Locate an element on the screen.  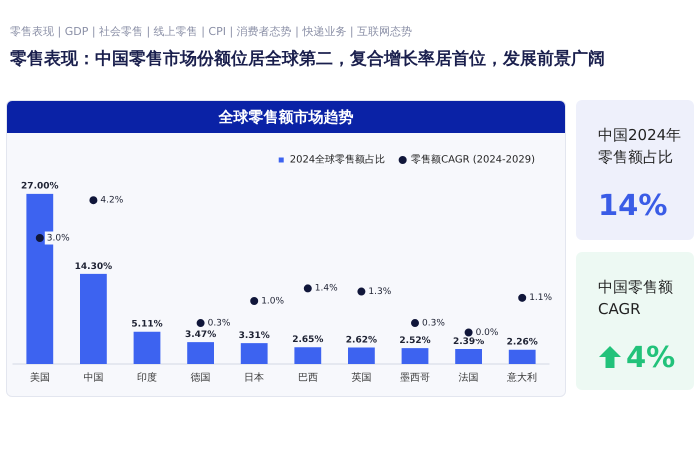
x-tick-label: 法国 is located at coordinates (468, 378).